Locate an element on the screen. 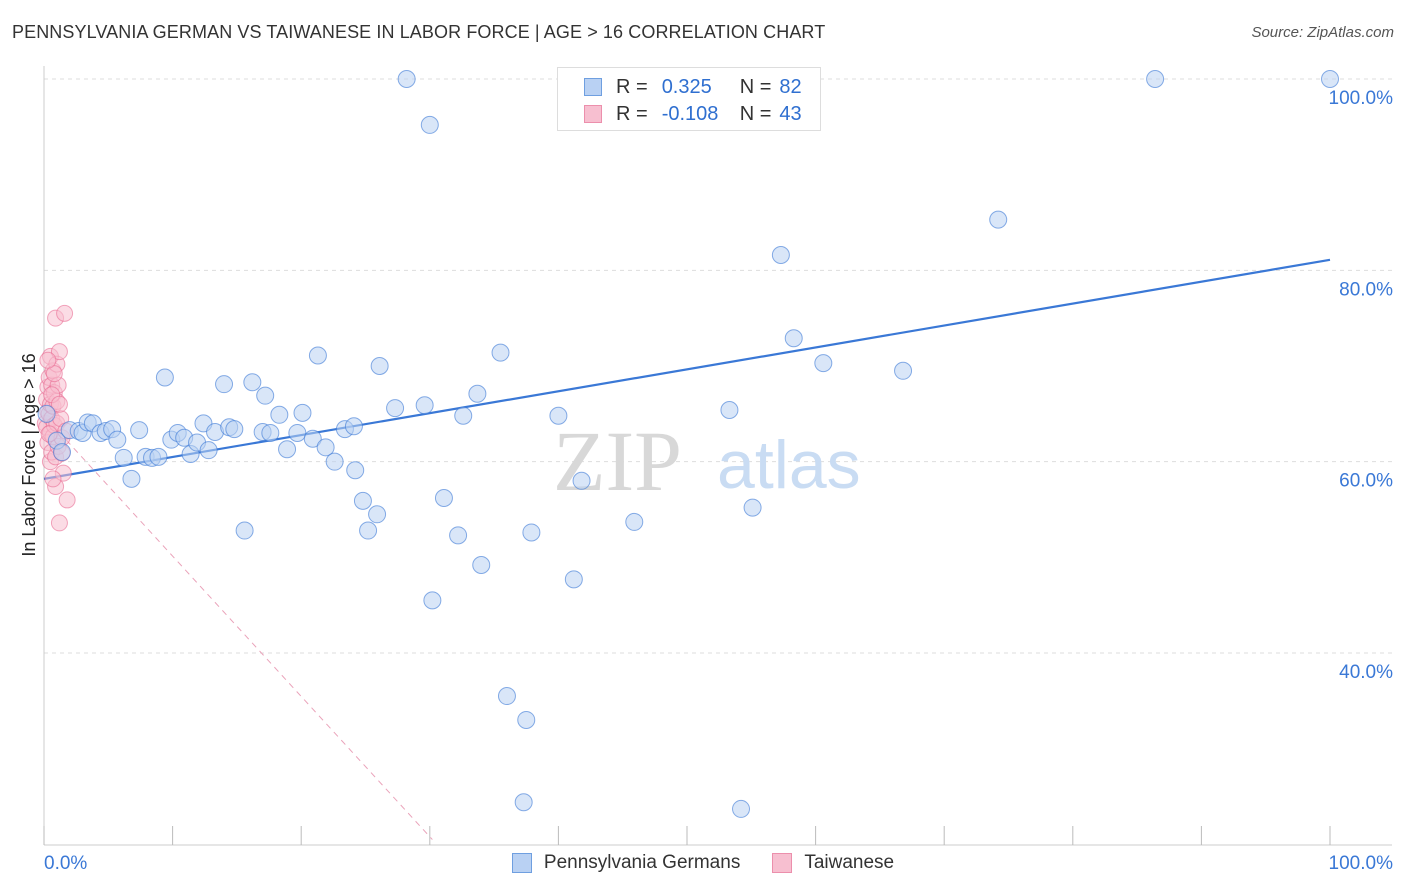 Image resolution: width=1406 pixels, height=892 pixels. legend-n-value: 43 is located at coordinates (790, 113).